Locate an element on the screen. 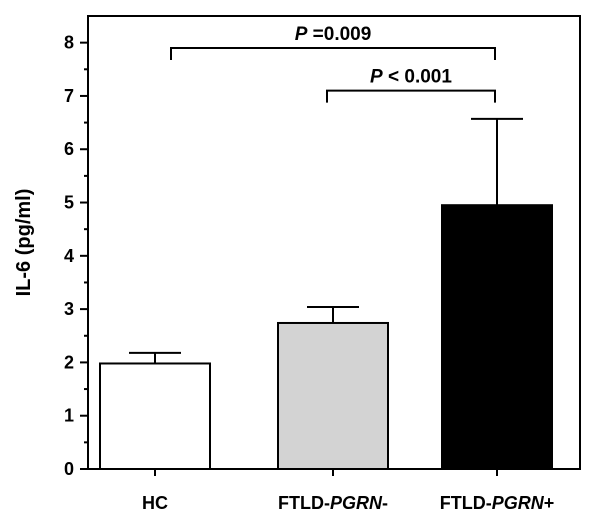 This screenshot has height=524, width=600. y-tick-label: 8 is located at coordinates (69, 43).